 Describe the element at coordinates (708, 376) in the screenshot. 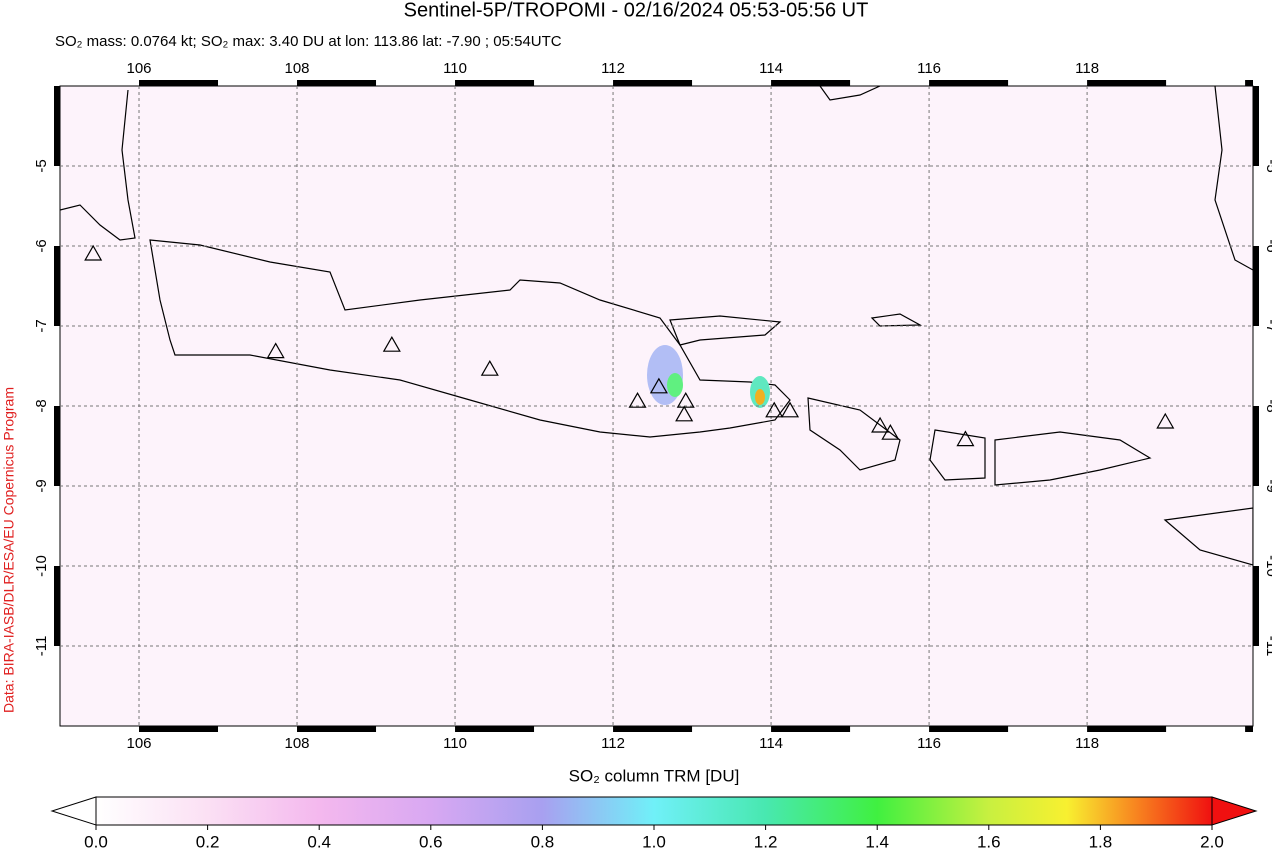

I see `so2-plume` at that location.